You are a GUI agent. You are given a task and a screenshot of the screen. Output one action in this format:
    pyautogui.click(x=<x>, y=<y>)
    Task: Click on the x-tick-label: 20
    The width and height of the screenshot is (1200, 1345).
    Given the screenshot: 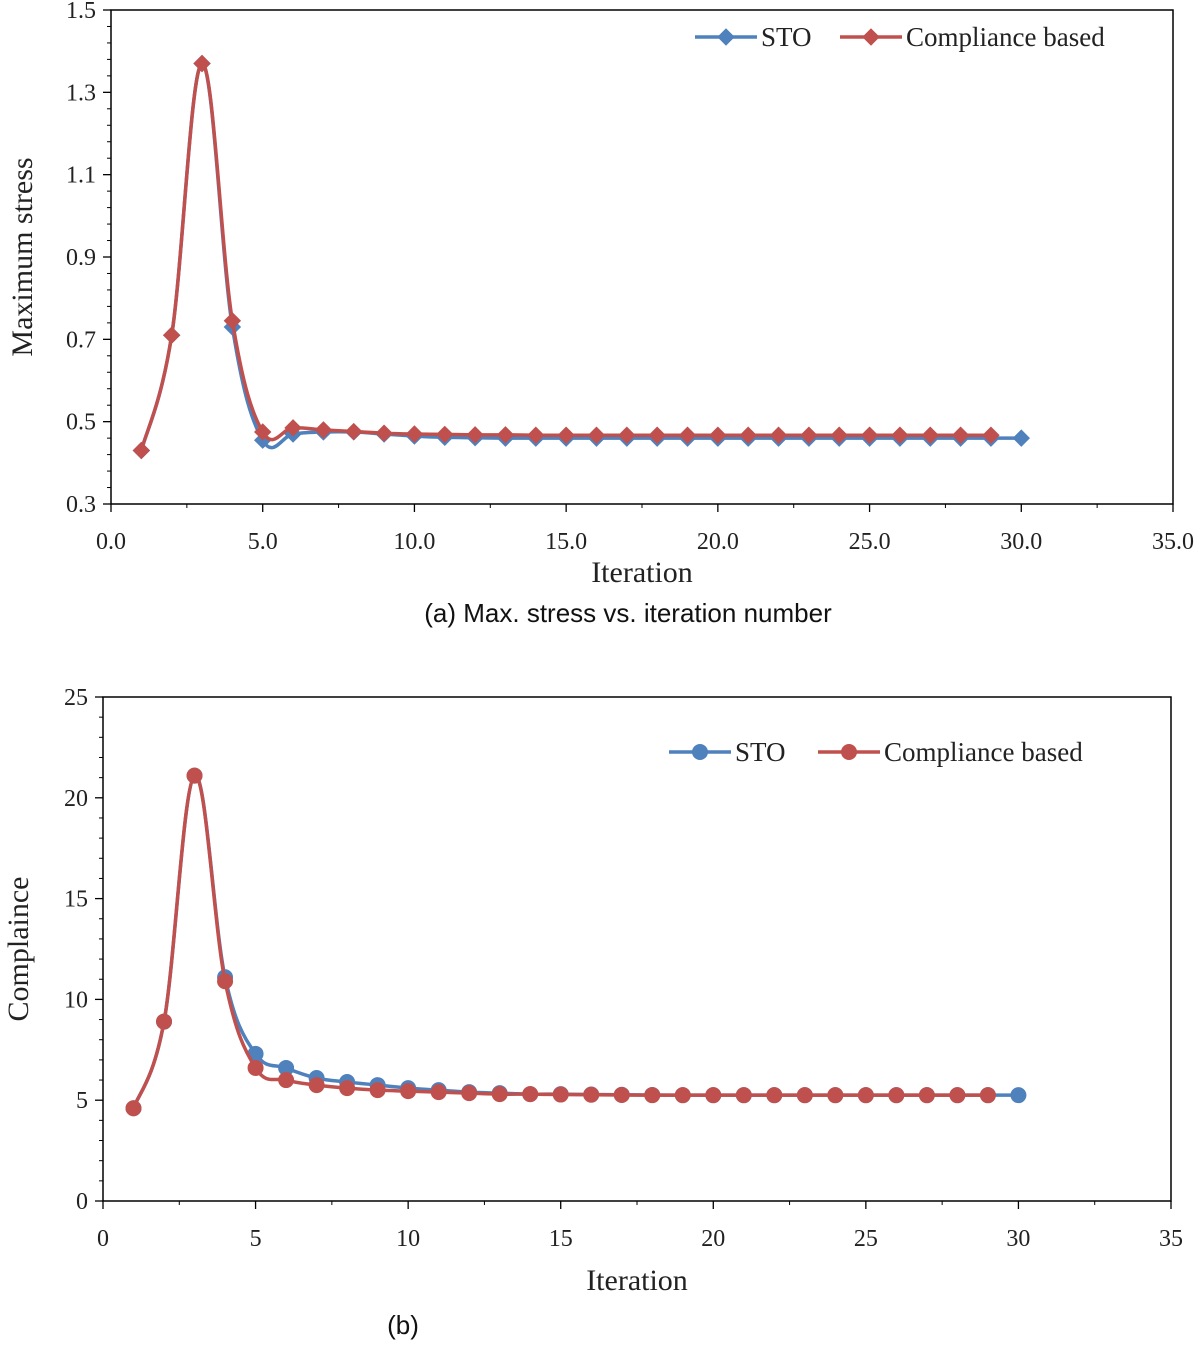 What is the action you would take?
    pyautogui.click(x=713, y=1239)
    